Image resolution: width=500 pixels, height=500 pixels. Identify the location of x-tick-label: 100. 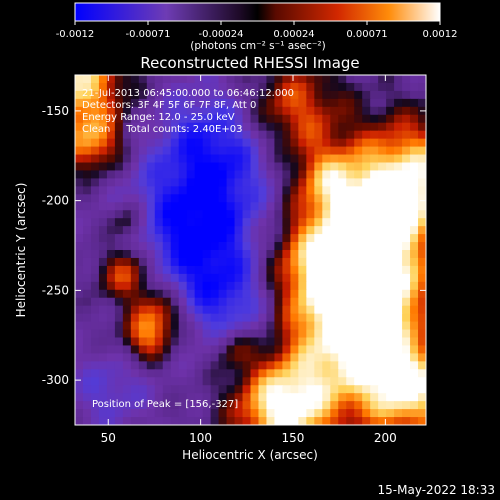
(200, 438).